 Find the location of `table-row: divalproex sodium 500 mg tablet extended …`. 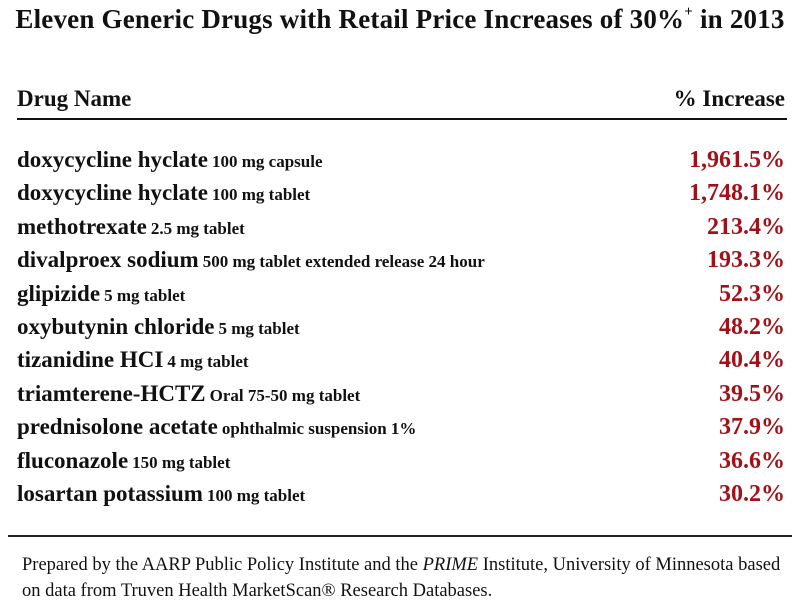

table-row: divalproex sodium 500 mg tablet extended … is located at coordinates (402, 263).